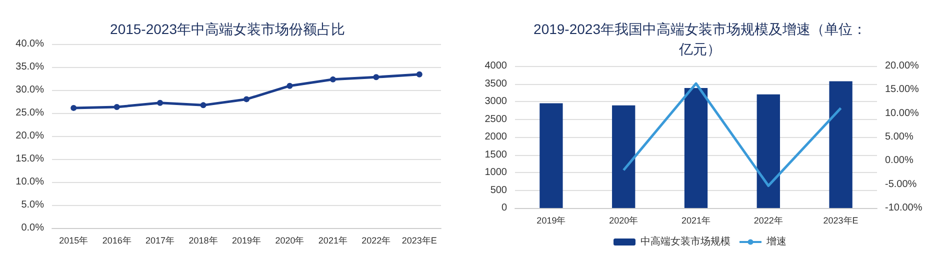 The width and height of the screenshot is (941, 262). Describe the element at coordinates (901, 184) in the screenshot. I see `y2-tick-label: -5.00%` at that location.